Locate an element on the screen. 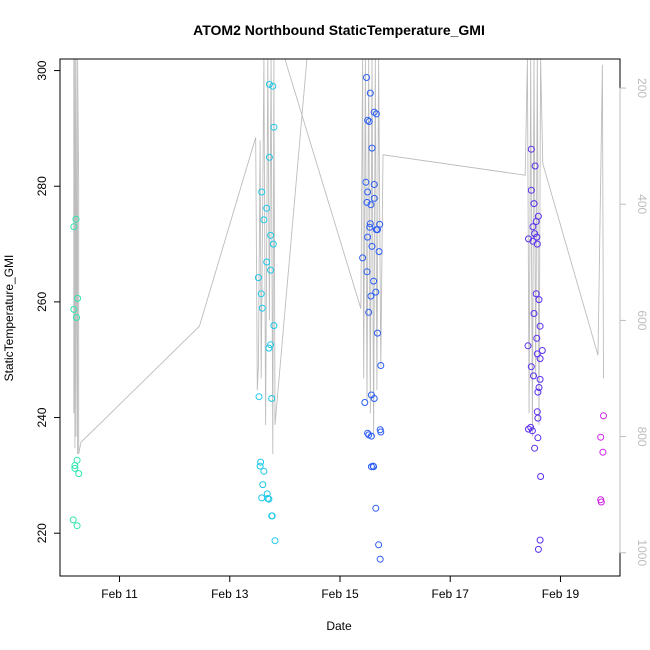  y-tick-label: 280 is located at coordinates (42, 186).